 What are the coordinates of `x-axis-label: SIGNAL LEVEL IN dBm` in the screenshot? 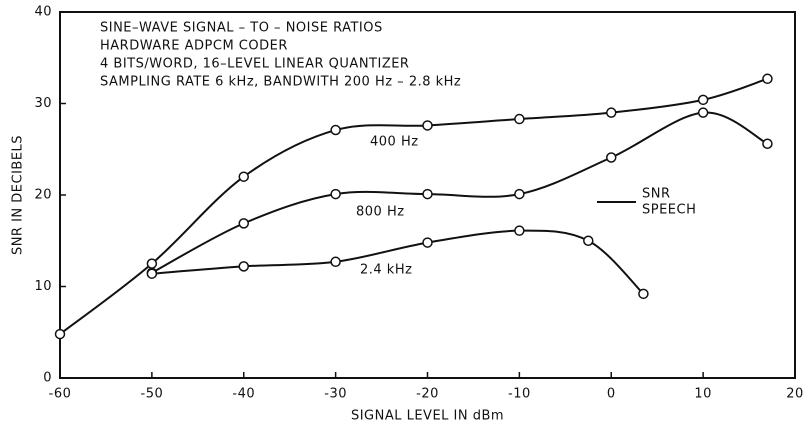 It's located at (427, 416).